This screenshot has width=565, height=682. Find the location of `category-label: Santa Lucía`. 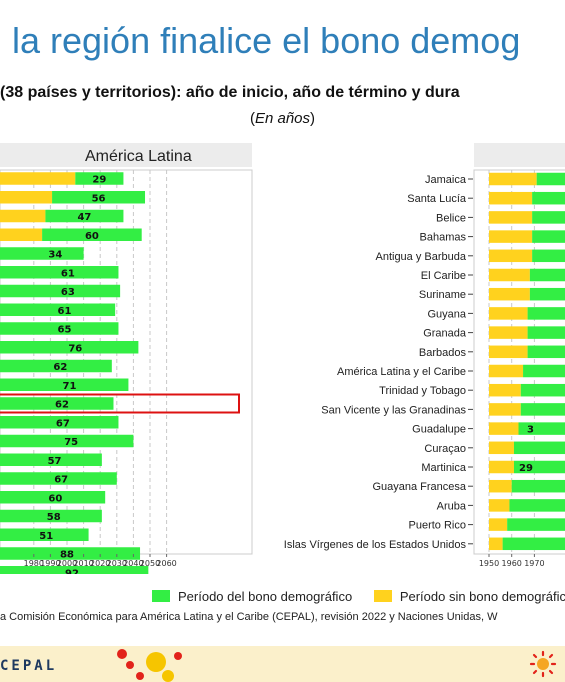

category-label: Santa Lucía is located at coordinates (437, 199).